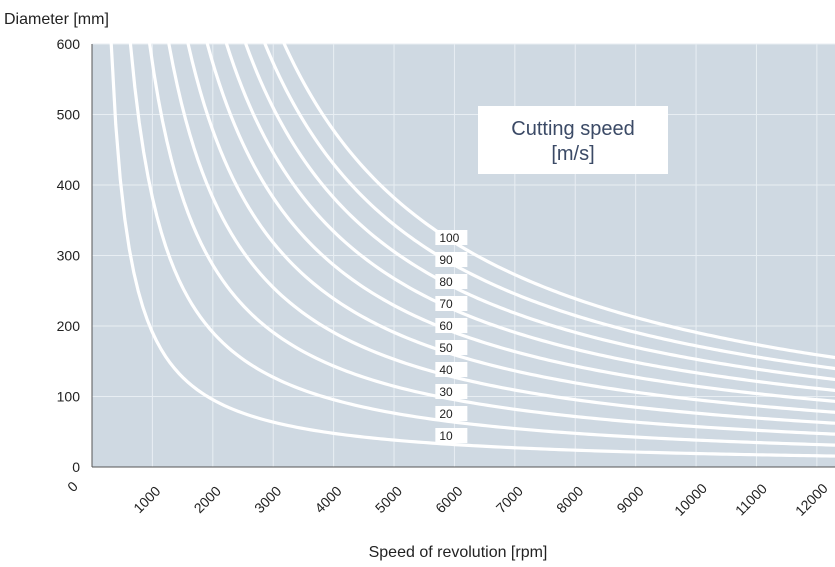 The height and width of the screenshot is (567, 835). I want to click on x-tick-label: 0, so click(72, 486).